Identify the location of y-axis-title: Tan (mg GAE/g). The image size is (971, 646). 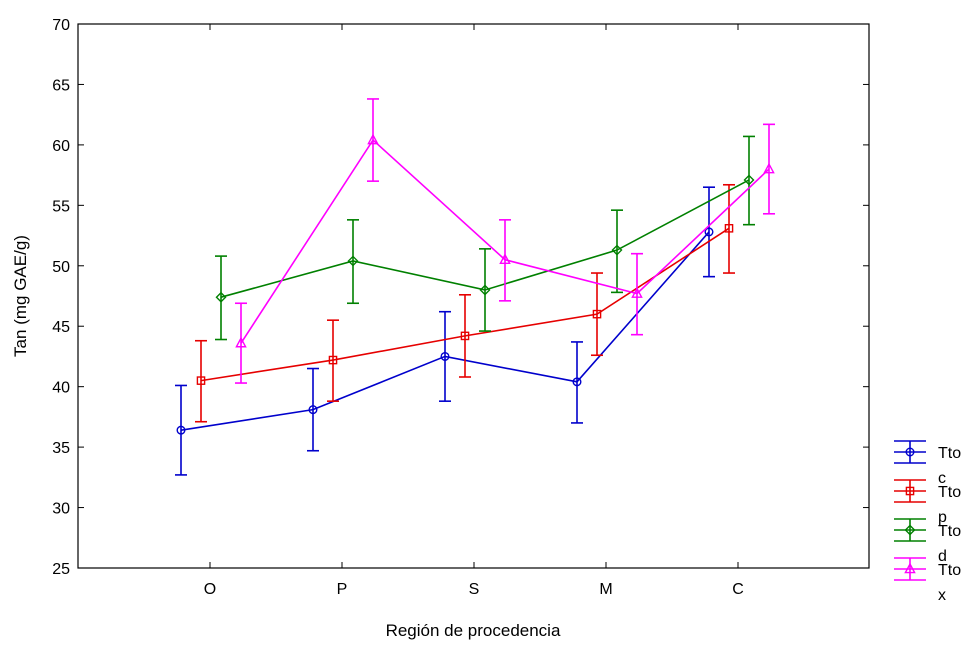
(20, 296).